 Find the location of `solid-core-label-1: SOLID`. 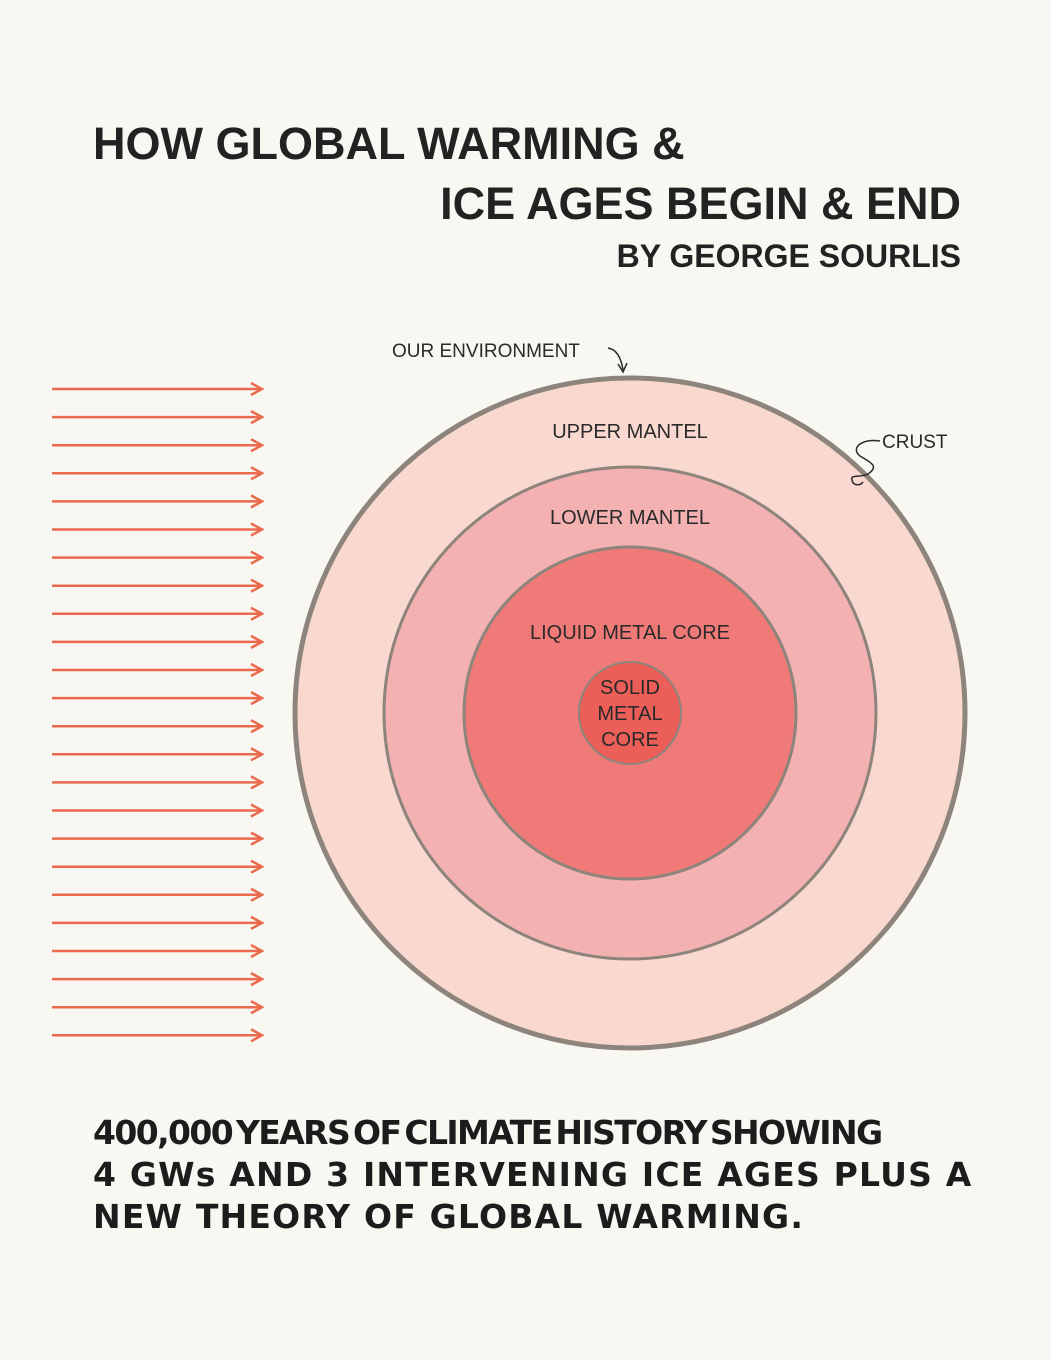

solid-core-label-1: SOLID is located at coordinates (630, 688).